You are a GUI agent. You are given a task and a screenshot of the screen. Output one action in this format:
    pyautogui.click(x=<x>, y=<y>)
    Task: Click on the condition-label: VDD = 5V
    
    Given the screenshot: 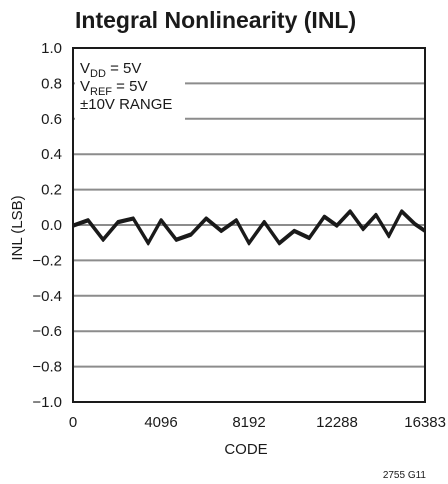 What is the action you would take?
    pyautogui.click(x=110, y=70)
    